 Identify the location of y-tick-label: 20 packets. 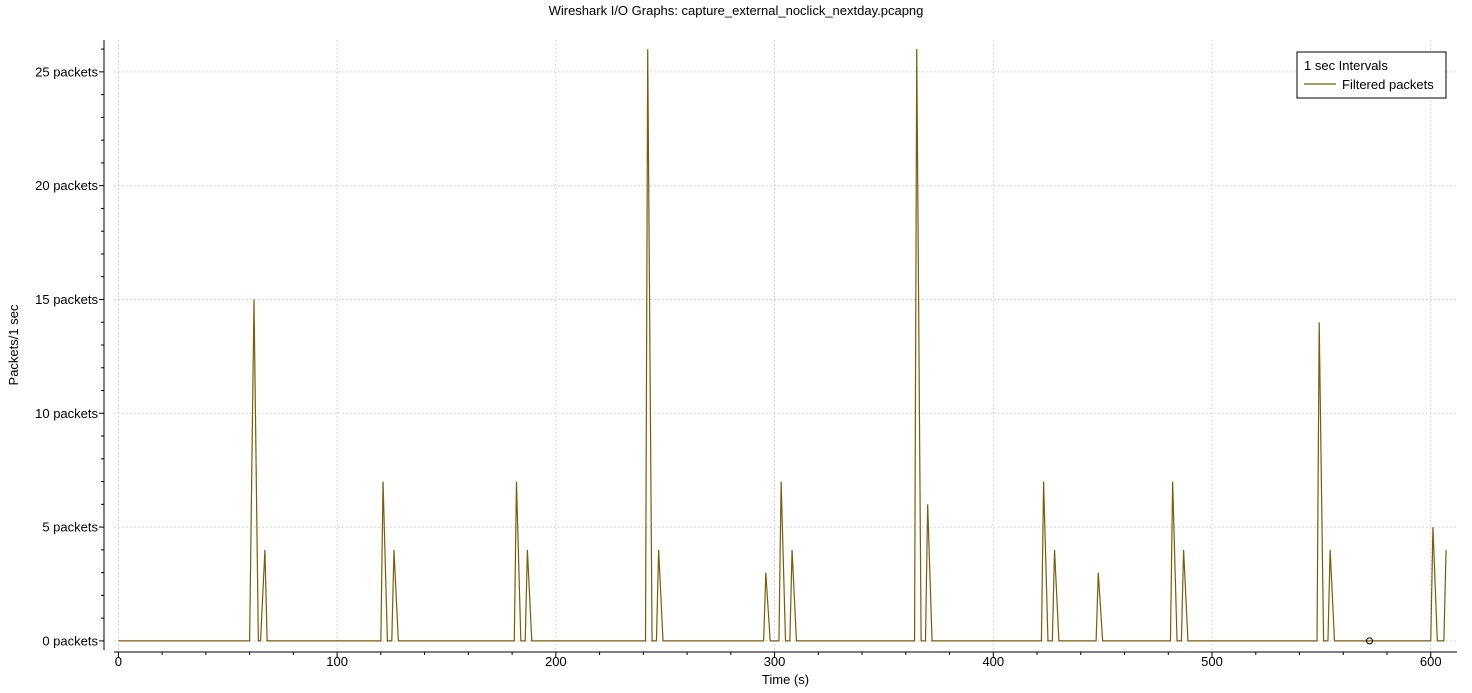
(66, 185).